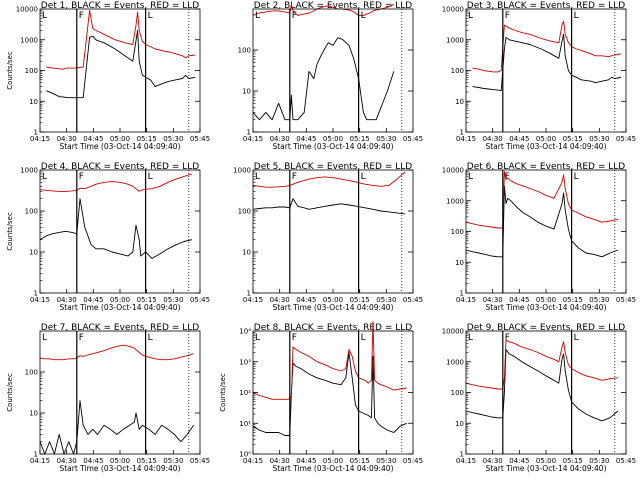 The width and height of the screenshot is (640, 480). I want to click on y-tick-label: 10¹, so click(245, 424).